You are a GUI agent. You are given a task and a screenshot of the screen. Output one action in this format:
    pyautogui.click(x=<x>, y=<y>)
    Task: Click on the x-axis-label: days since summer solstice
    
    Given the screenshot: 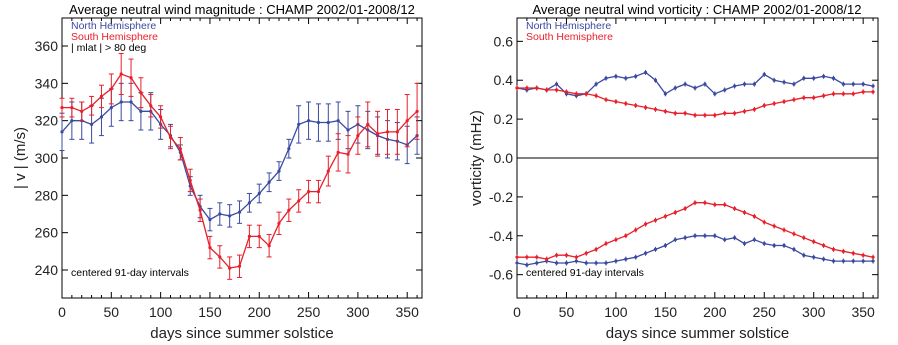 What is the action you would take?
    pyautogui.click(x=241, y=333)
    